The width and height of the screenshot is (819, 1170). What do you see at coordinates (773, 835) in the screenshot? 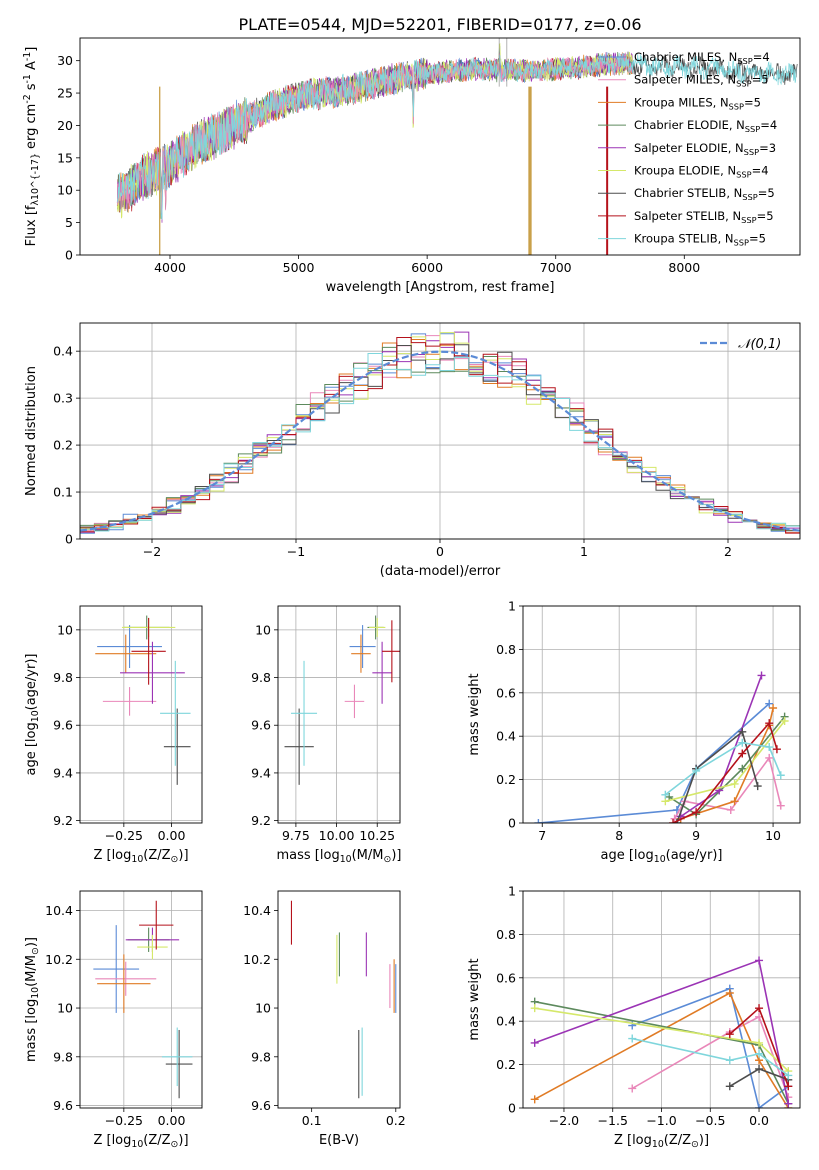
I see `x-tick-label: 10` at bounding box center [773, 835].